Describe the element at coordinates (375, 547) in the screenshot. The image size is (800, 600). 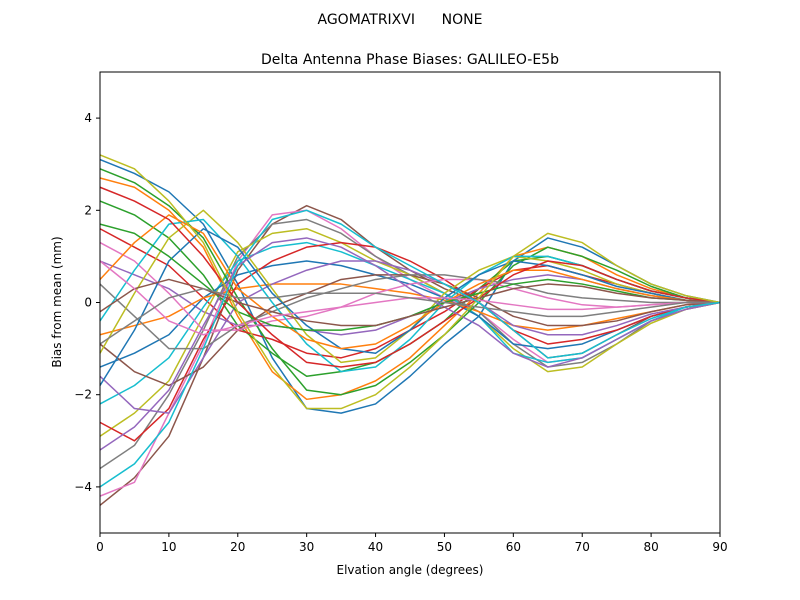
I see `x-tick-label: 40` at that location.